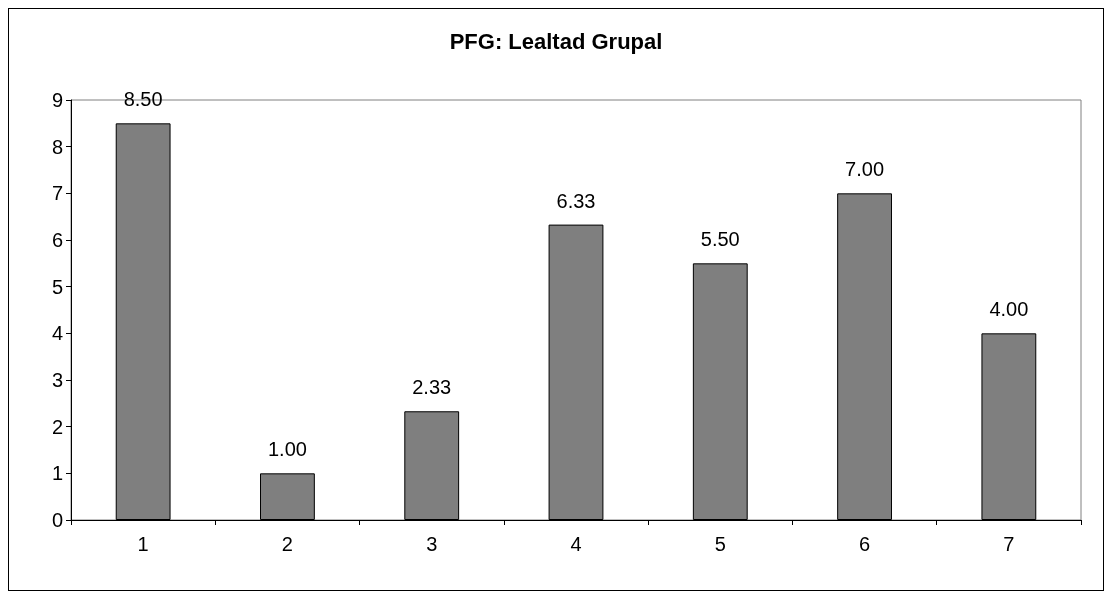 Image resolution: width=1112 pixels, height=599 pixels. I want to click on y-tick-label: 9, so click(57, 100).